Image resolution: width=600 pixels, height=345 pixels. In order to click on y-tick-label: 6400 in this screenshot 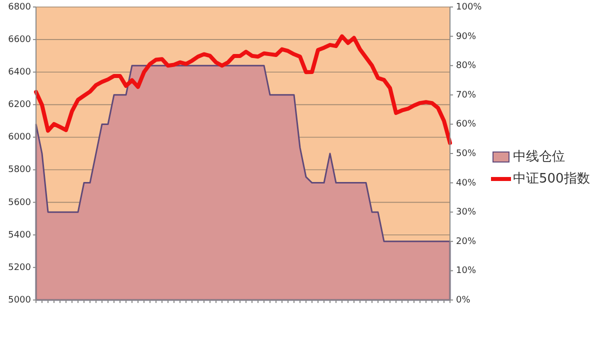, I will do `click(20, 73)`.